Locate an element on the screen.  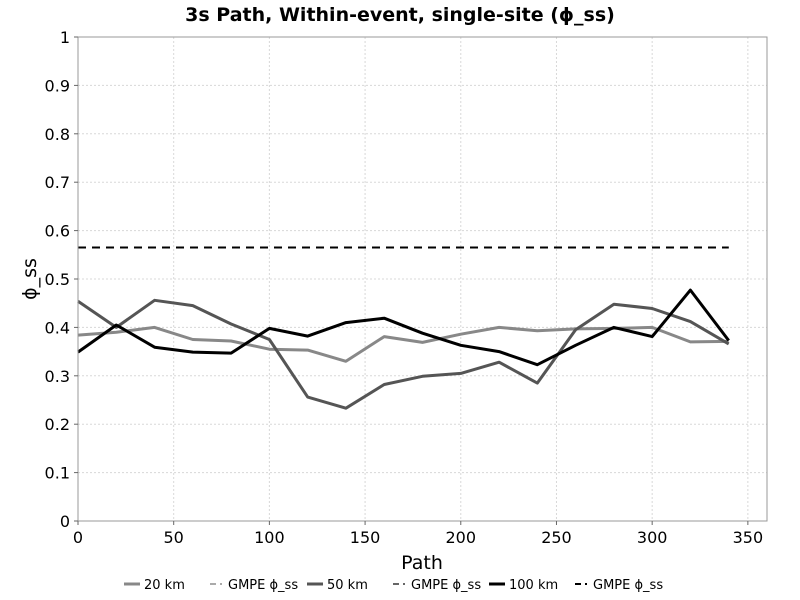
legend-label: 100 km is located at coordinates (533, 585).